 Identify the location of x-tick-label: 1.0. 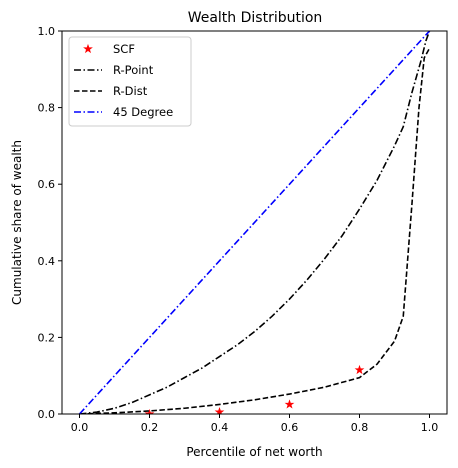
(430, 427).